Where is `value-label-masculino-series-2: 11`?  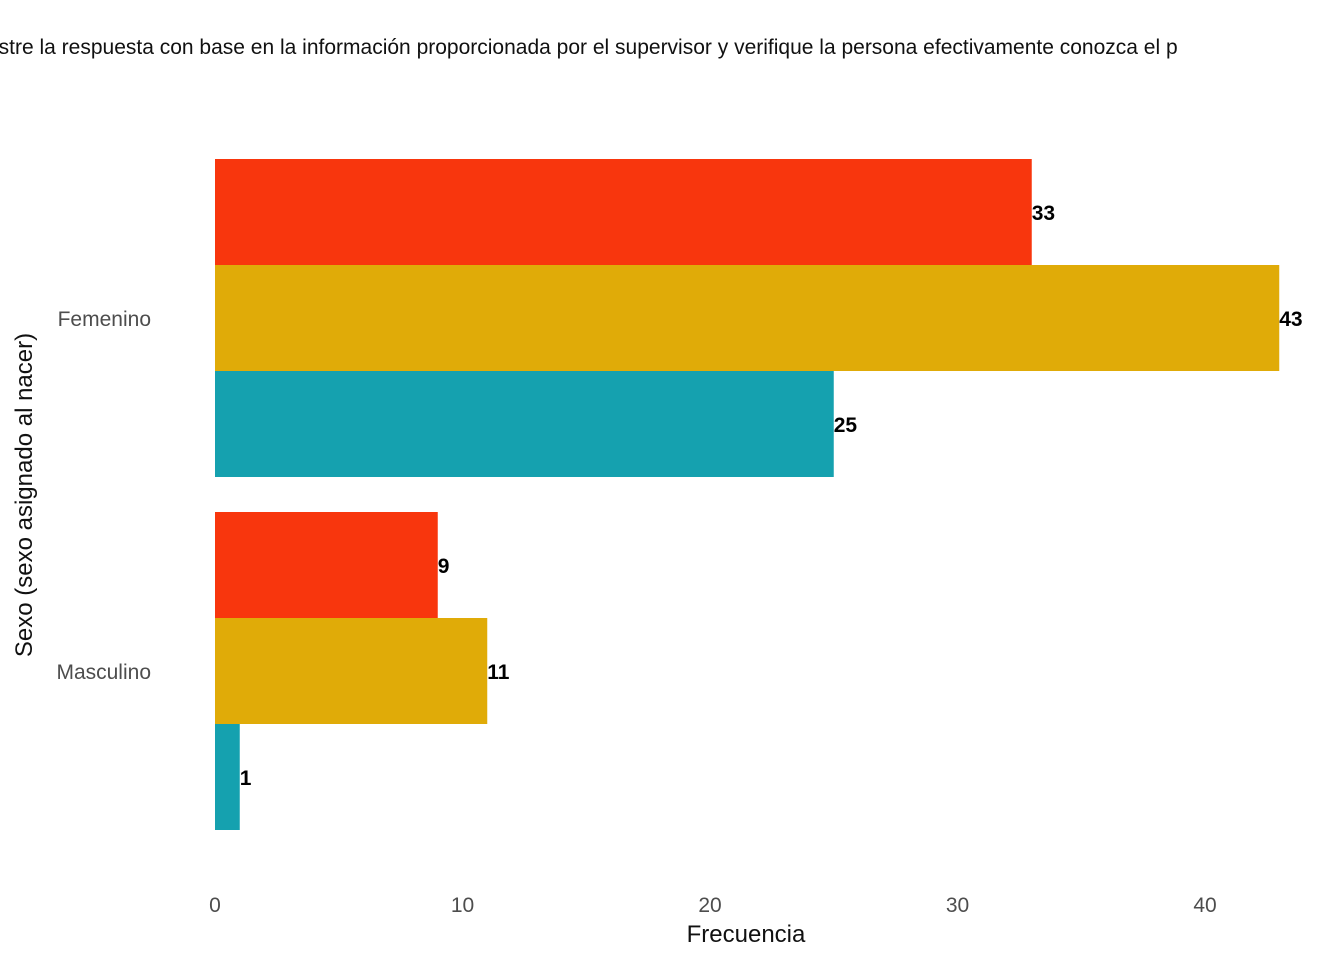
value-label-masculino-series-2: 11 is located at coordinates (498, 672).